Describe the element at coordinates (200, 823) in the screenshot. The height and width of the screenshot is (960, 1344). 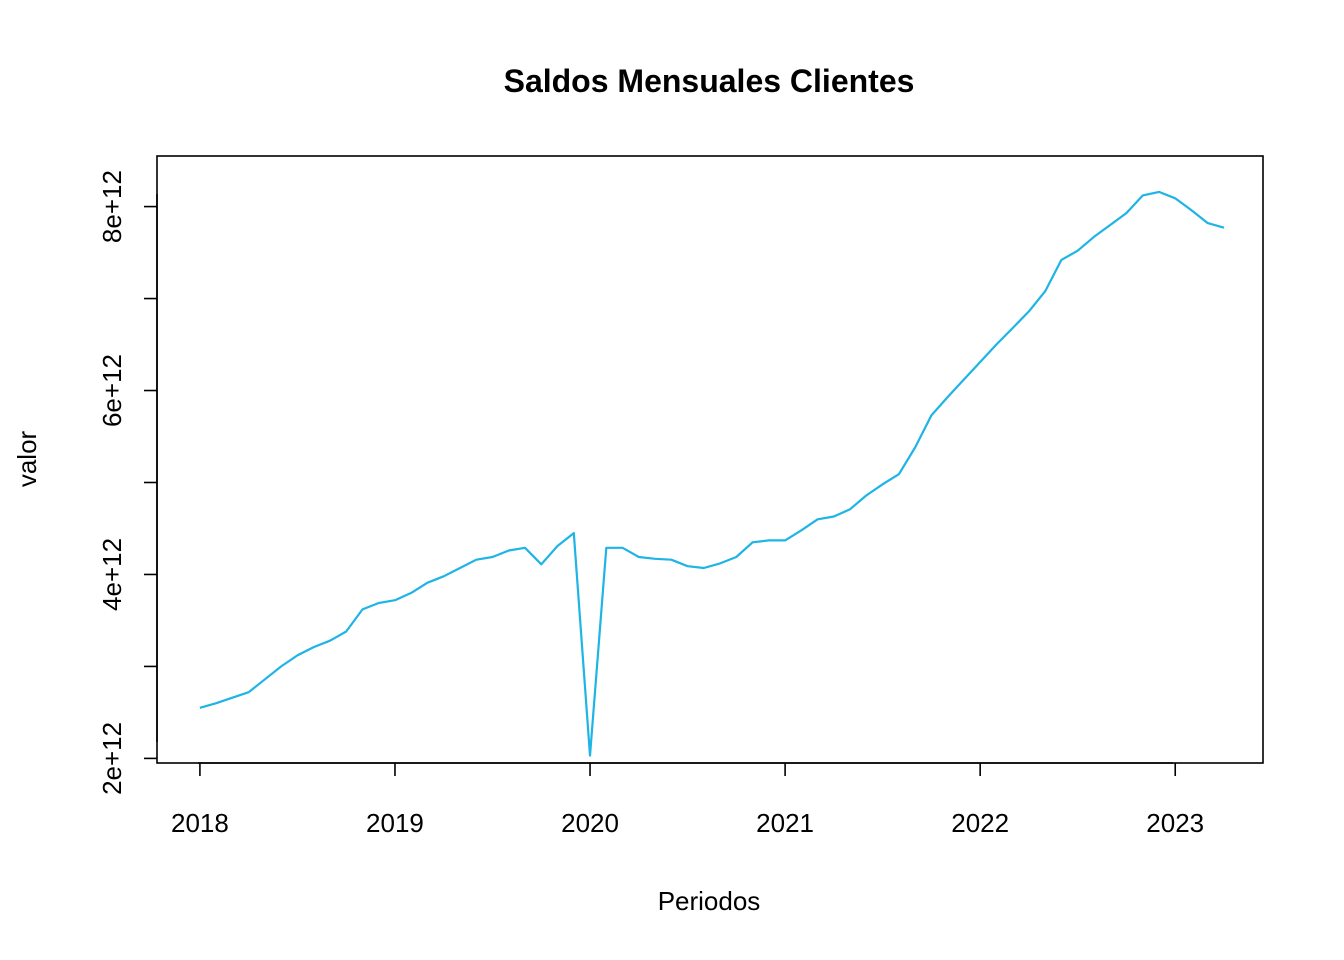
I see `x-tick-label: 2018` at that location.